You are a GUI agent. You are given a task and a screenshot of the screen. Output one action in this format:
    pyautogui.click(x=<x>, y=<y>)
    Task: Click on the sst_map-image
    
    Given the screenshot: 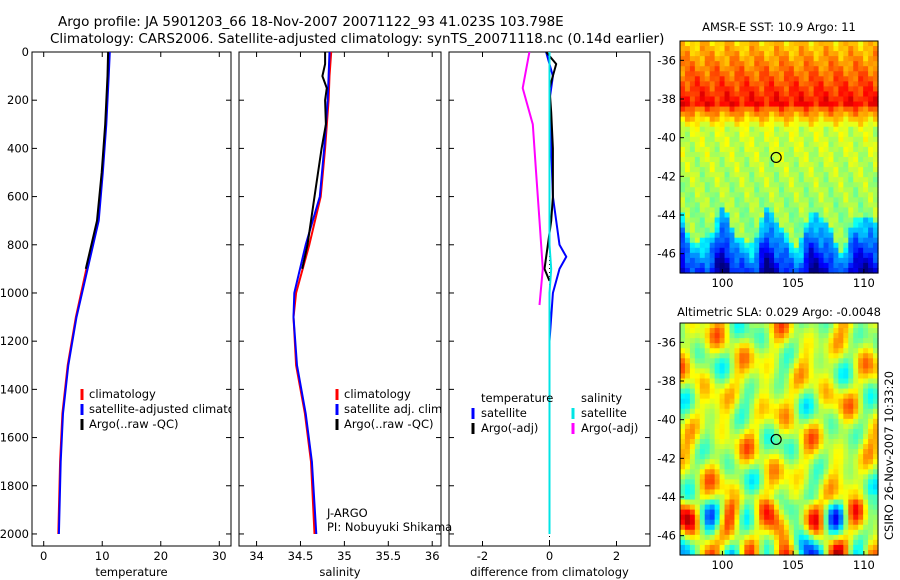 What is the action you would take?
    pyautogui.click(x=779, y=157)
    